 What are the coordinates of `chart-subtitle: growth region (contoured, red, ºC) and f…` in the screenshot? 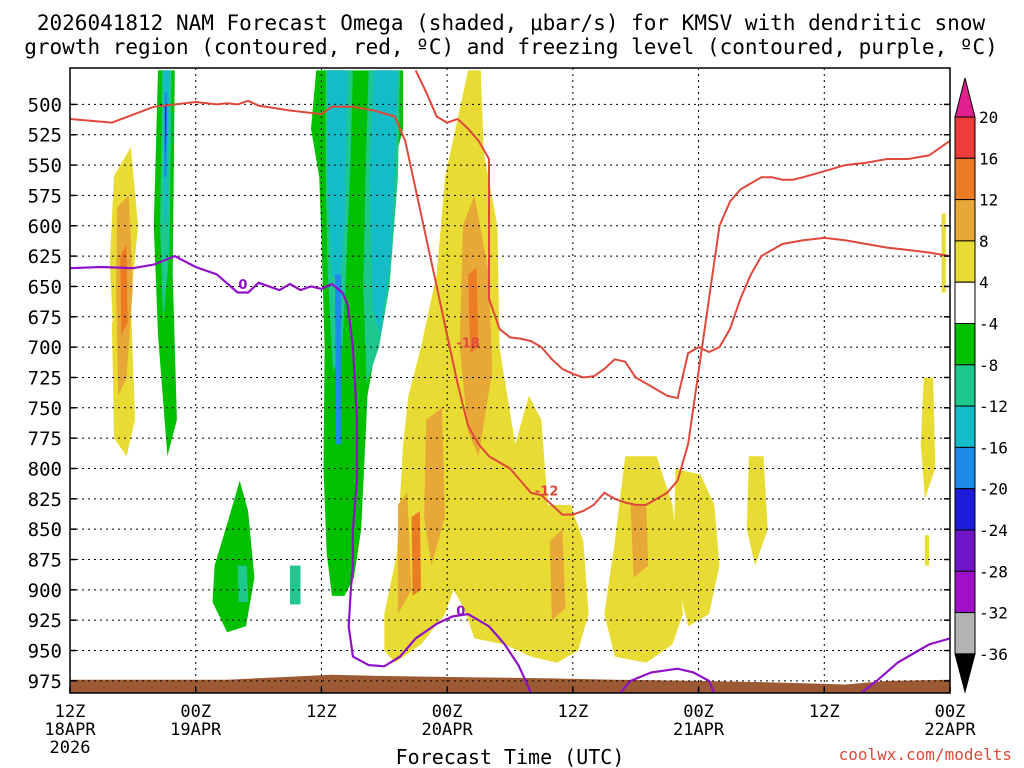 It's located at (511, 47).